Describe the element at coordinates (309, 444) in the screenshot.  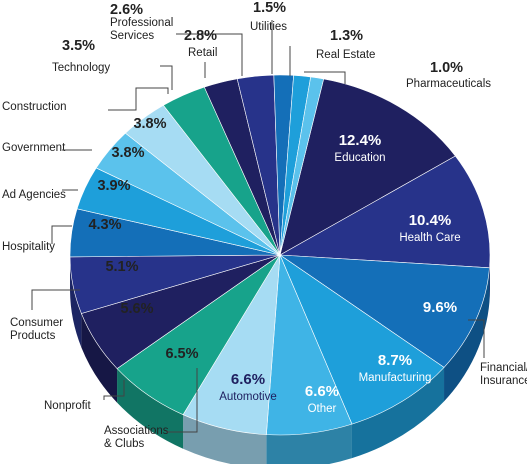
I see `slice-side-other` at that location.